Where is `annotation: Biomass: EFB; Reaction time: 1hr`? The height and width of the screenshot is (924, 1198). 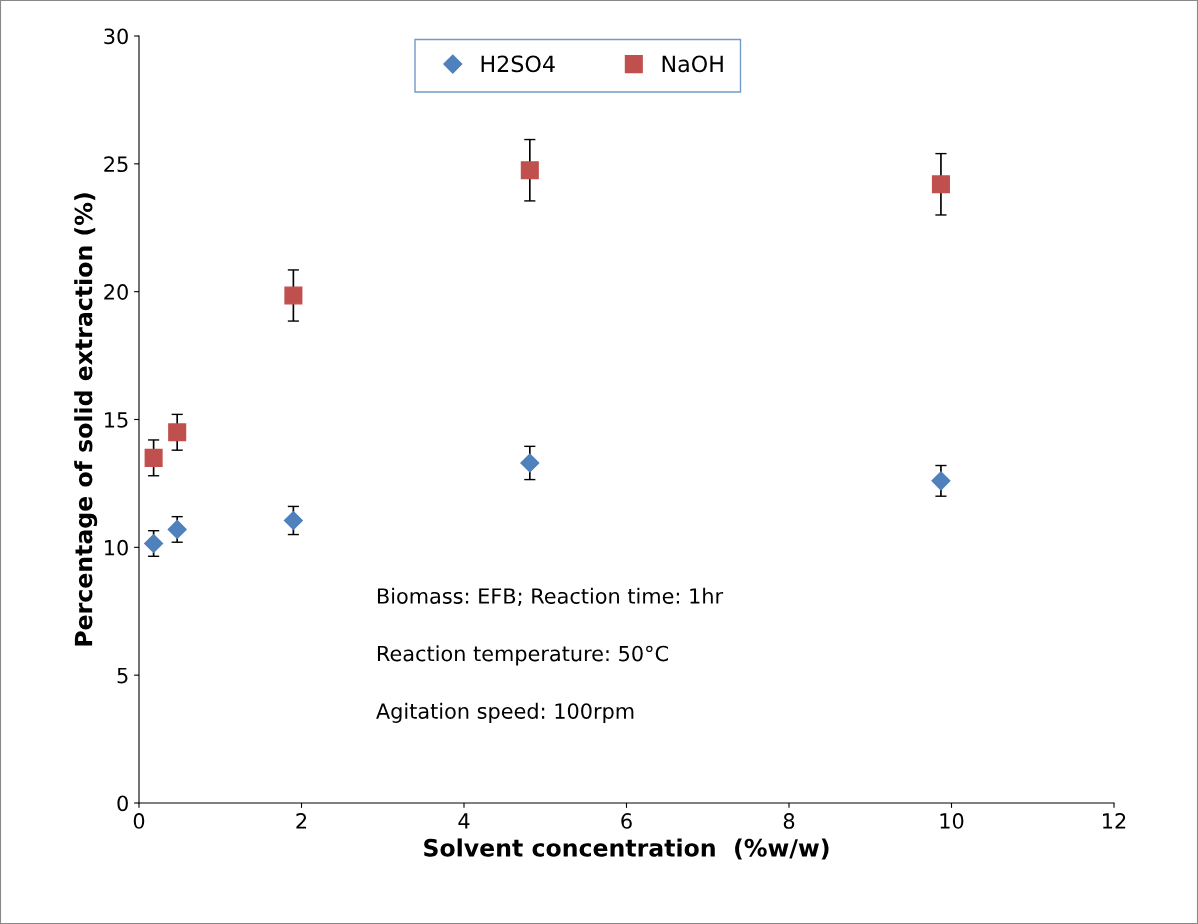
annotation: Biomass: EFB; Reaction time: 1hr is located at coordinates (550, 596).